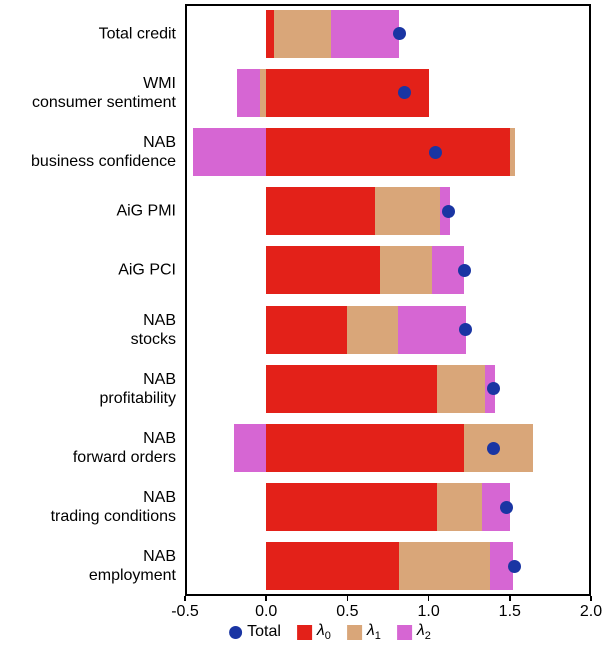  Describe the element at coordinates (88, 211) in the screenshot. I see `category-label: AiG PMI` at that location.